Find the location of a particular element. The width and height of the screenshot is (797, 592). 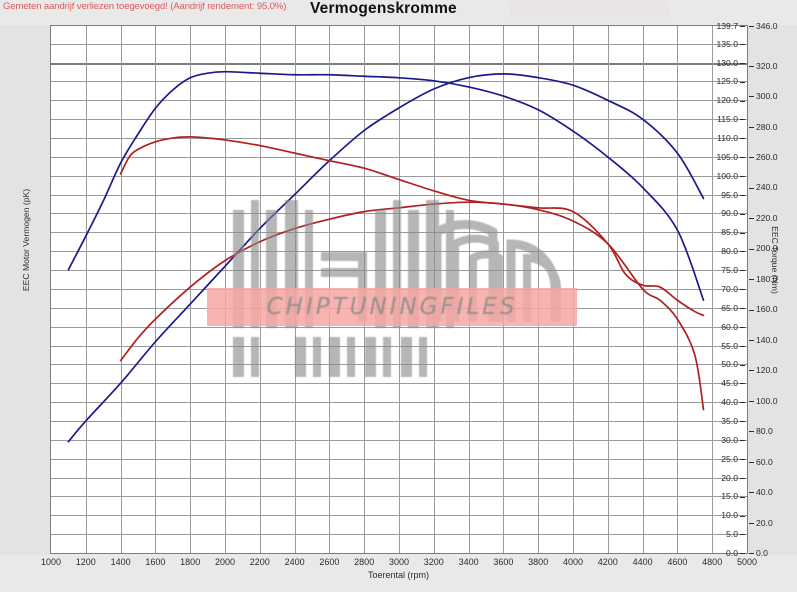

left-axis-tick-label: 120.0 is located at coordinates (730, 100).